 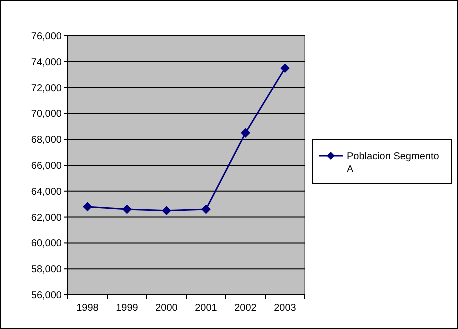 What do you see at coordinates (46, 88) in the screenshot?
I see `y-tick-label: 72,000` at bounding box center [46, 88].